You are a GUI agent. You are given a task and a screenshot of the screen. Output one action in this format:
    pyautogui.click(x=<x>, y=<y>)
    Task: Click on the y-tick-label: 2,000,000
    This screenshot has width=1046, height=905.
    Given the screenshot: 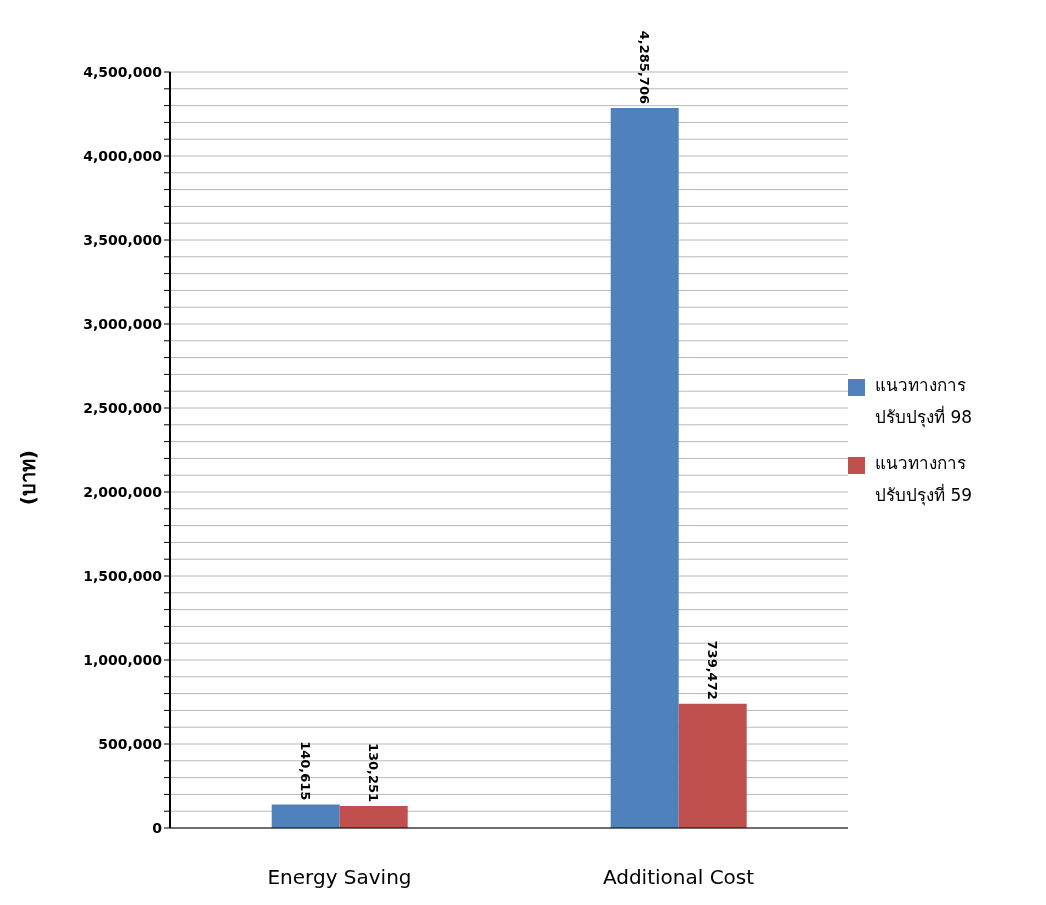 What is the action you would take?
    pyautogui.click(x=123, y=491)
    